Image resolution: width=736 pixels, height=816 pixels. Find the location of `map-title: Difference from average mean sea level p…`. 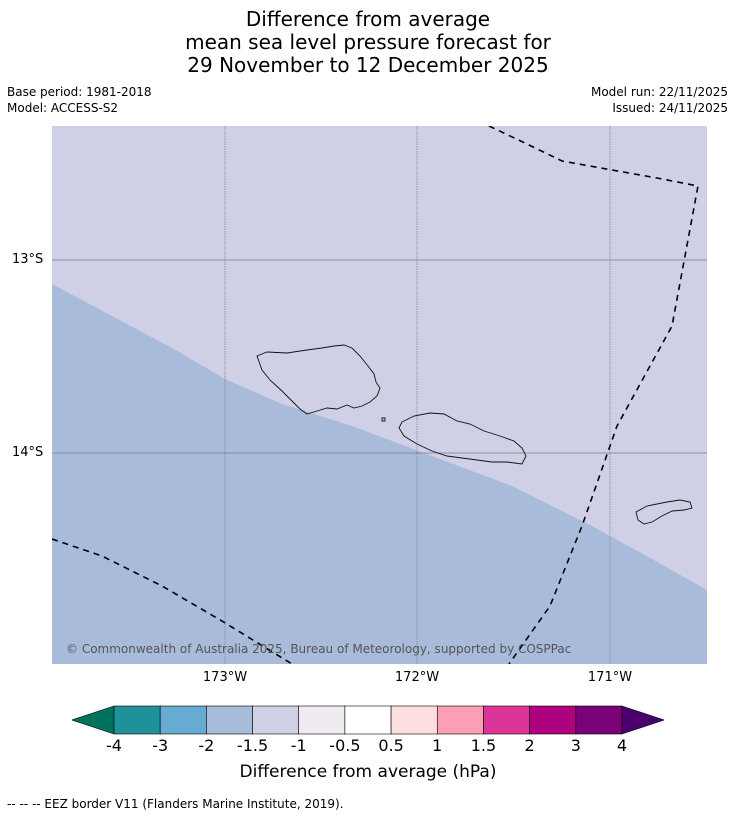

map-title: Difference from average mean sea level p… is located at coordinates (368, 42).